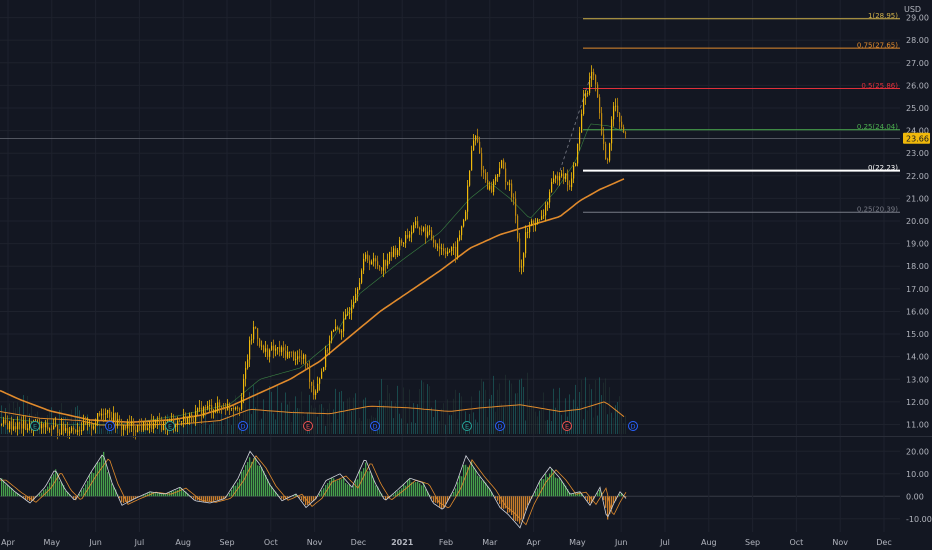 This screenshot has width=932, height=550. What do you see at coordinates (916, 138) in the screenshot?
I see `last-price-badge: 23.66` at bounding box center [916, 138].